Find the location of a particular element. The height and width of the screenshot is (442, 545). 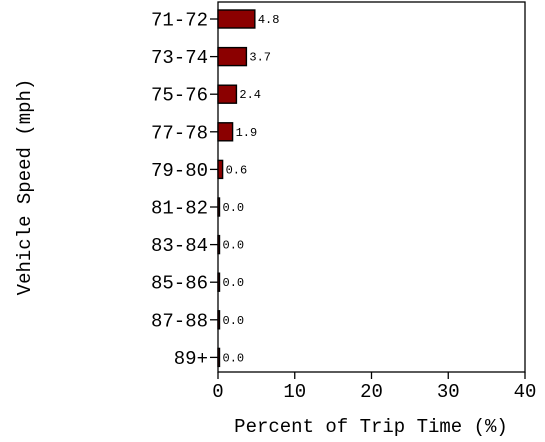

y-tick-label-87-88: 87-88 is located at coordinates (179, 321).